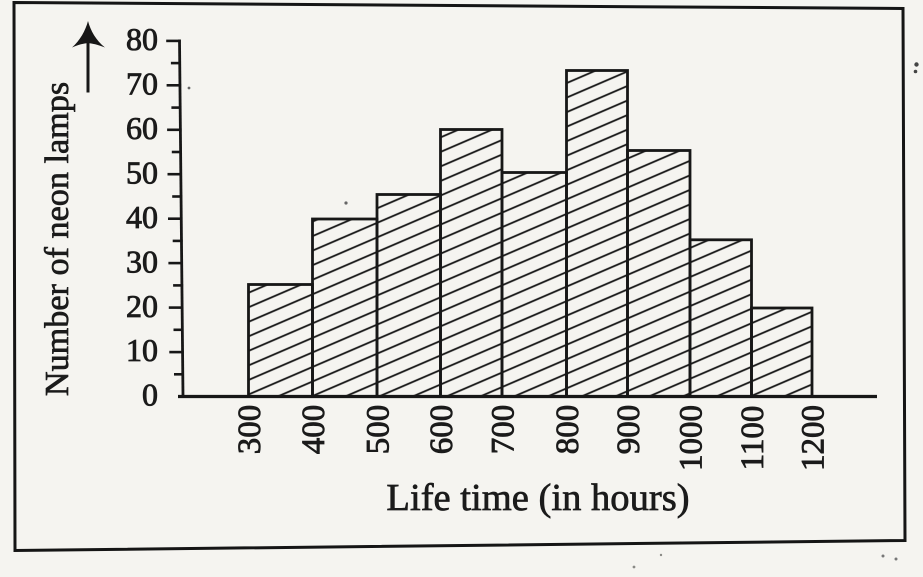 The image size is (923, 577). I want to click on svg-text: 800, so click(568, 430).